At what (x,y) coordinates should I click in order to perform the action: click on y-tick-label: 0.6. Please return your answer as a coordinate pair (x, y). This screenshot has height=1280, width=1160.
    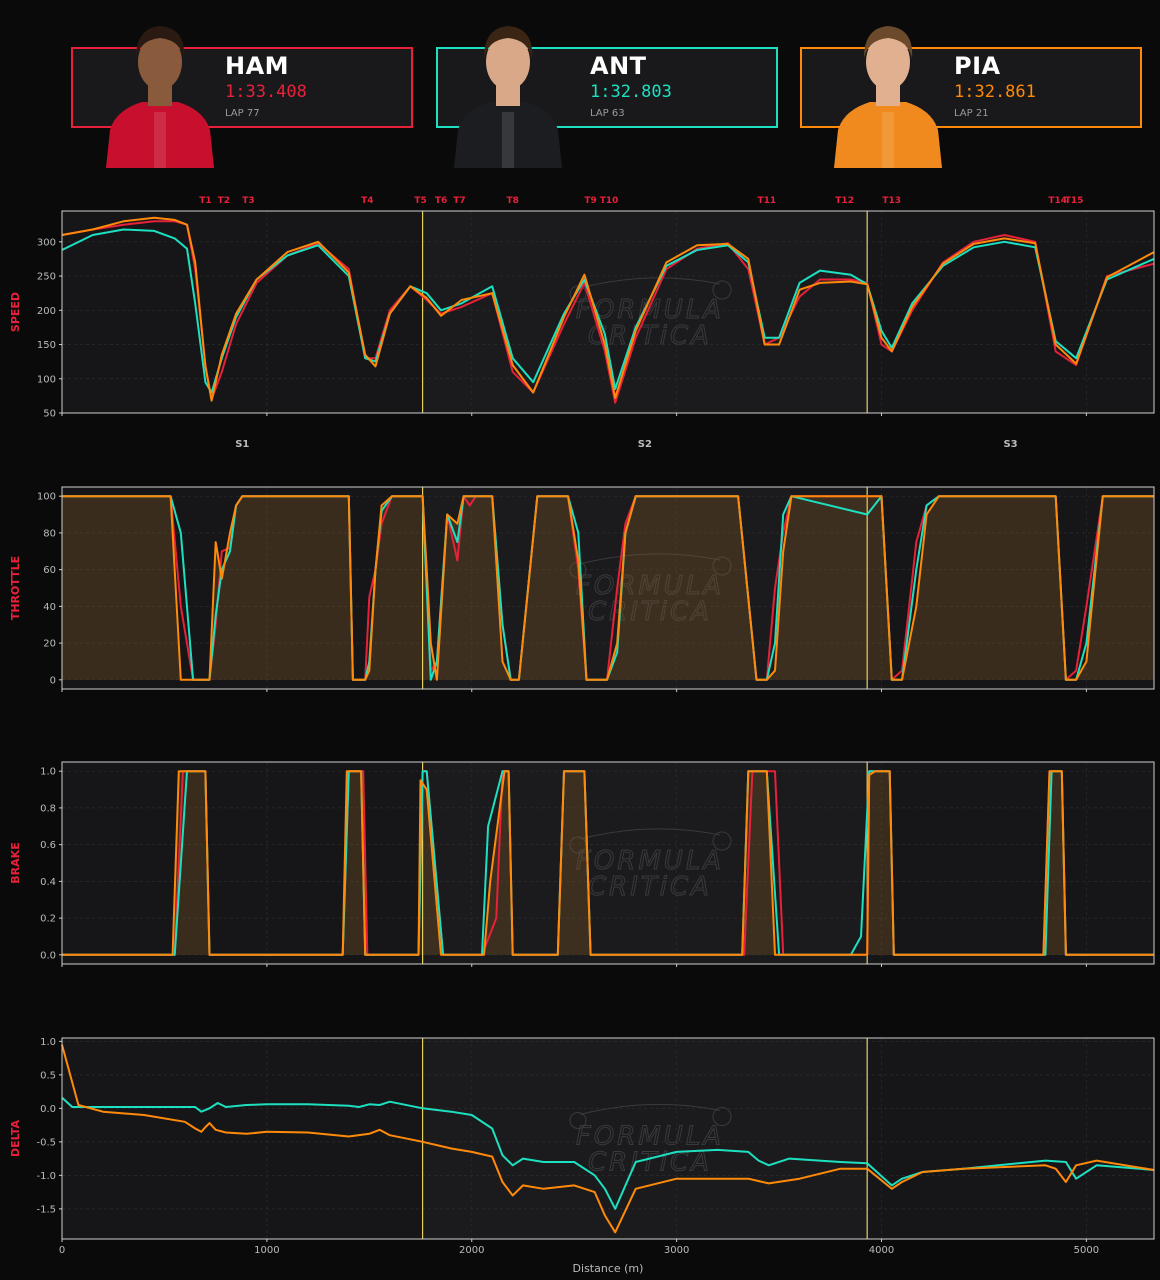
    Looking at the image, I should click on (48, 845).